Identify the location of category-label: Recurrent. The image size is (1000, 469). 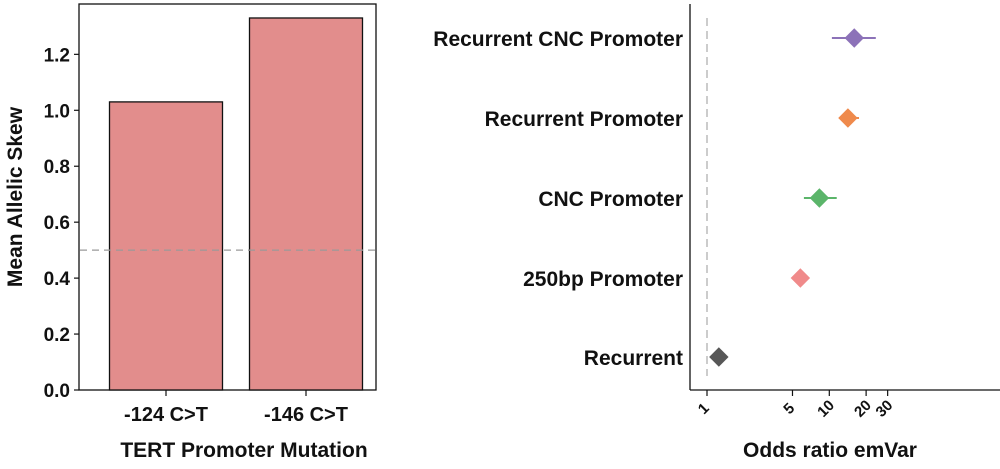
(633, 358).